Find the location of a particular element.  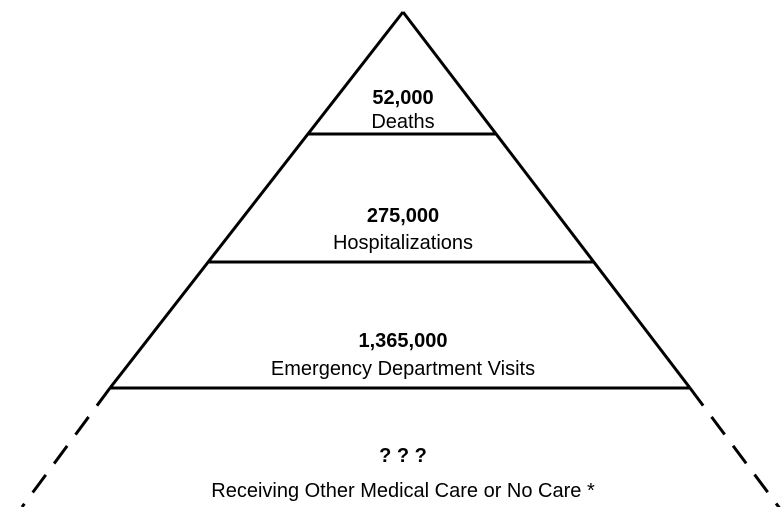

level-count: 52,000 is located at coordinates (402, 98).